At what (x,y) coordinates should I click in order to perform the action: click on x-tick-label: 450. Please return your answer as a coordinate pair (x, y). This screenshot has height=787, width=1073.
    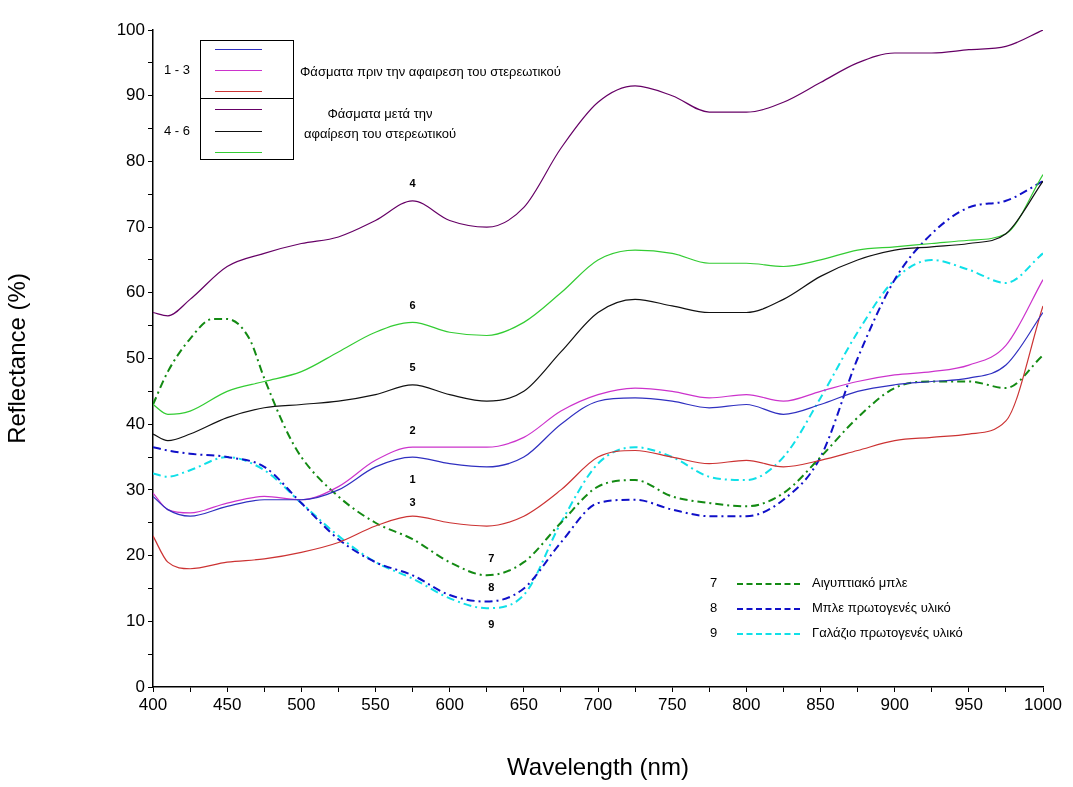
    Looking at the image, I should click on (227, 704).